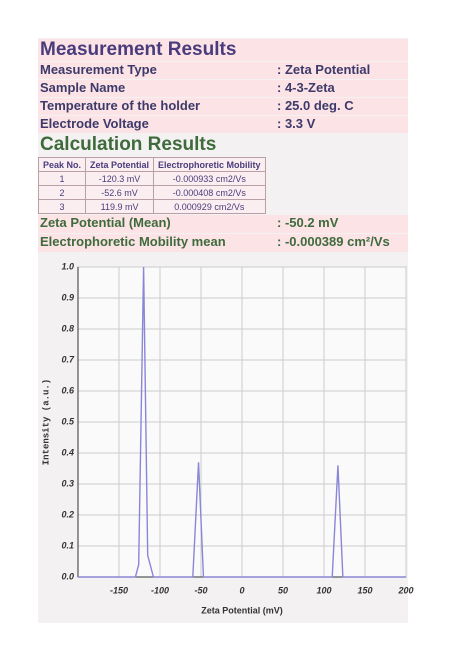  What do you see at coordinates (323, 590) in the screenshot?
I see `x-tick-label: 100` at bounding box center [323, 590].